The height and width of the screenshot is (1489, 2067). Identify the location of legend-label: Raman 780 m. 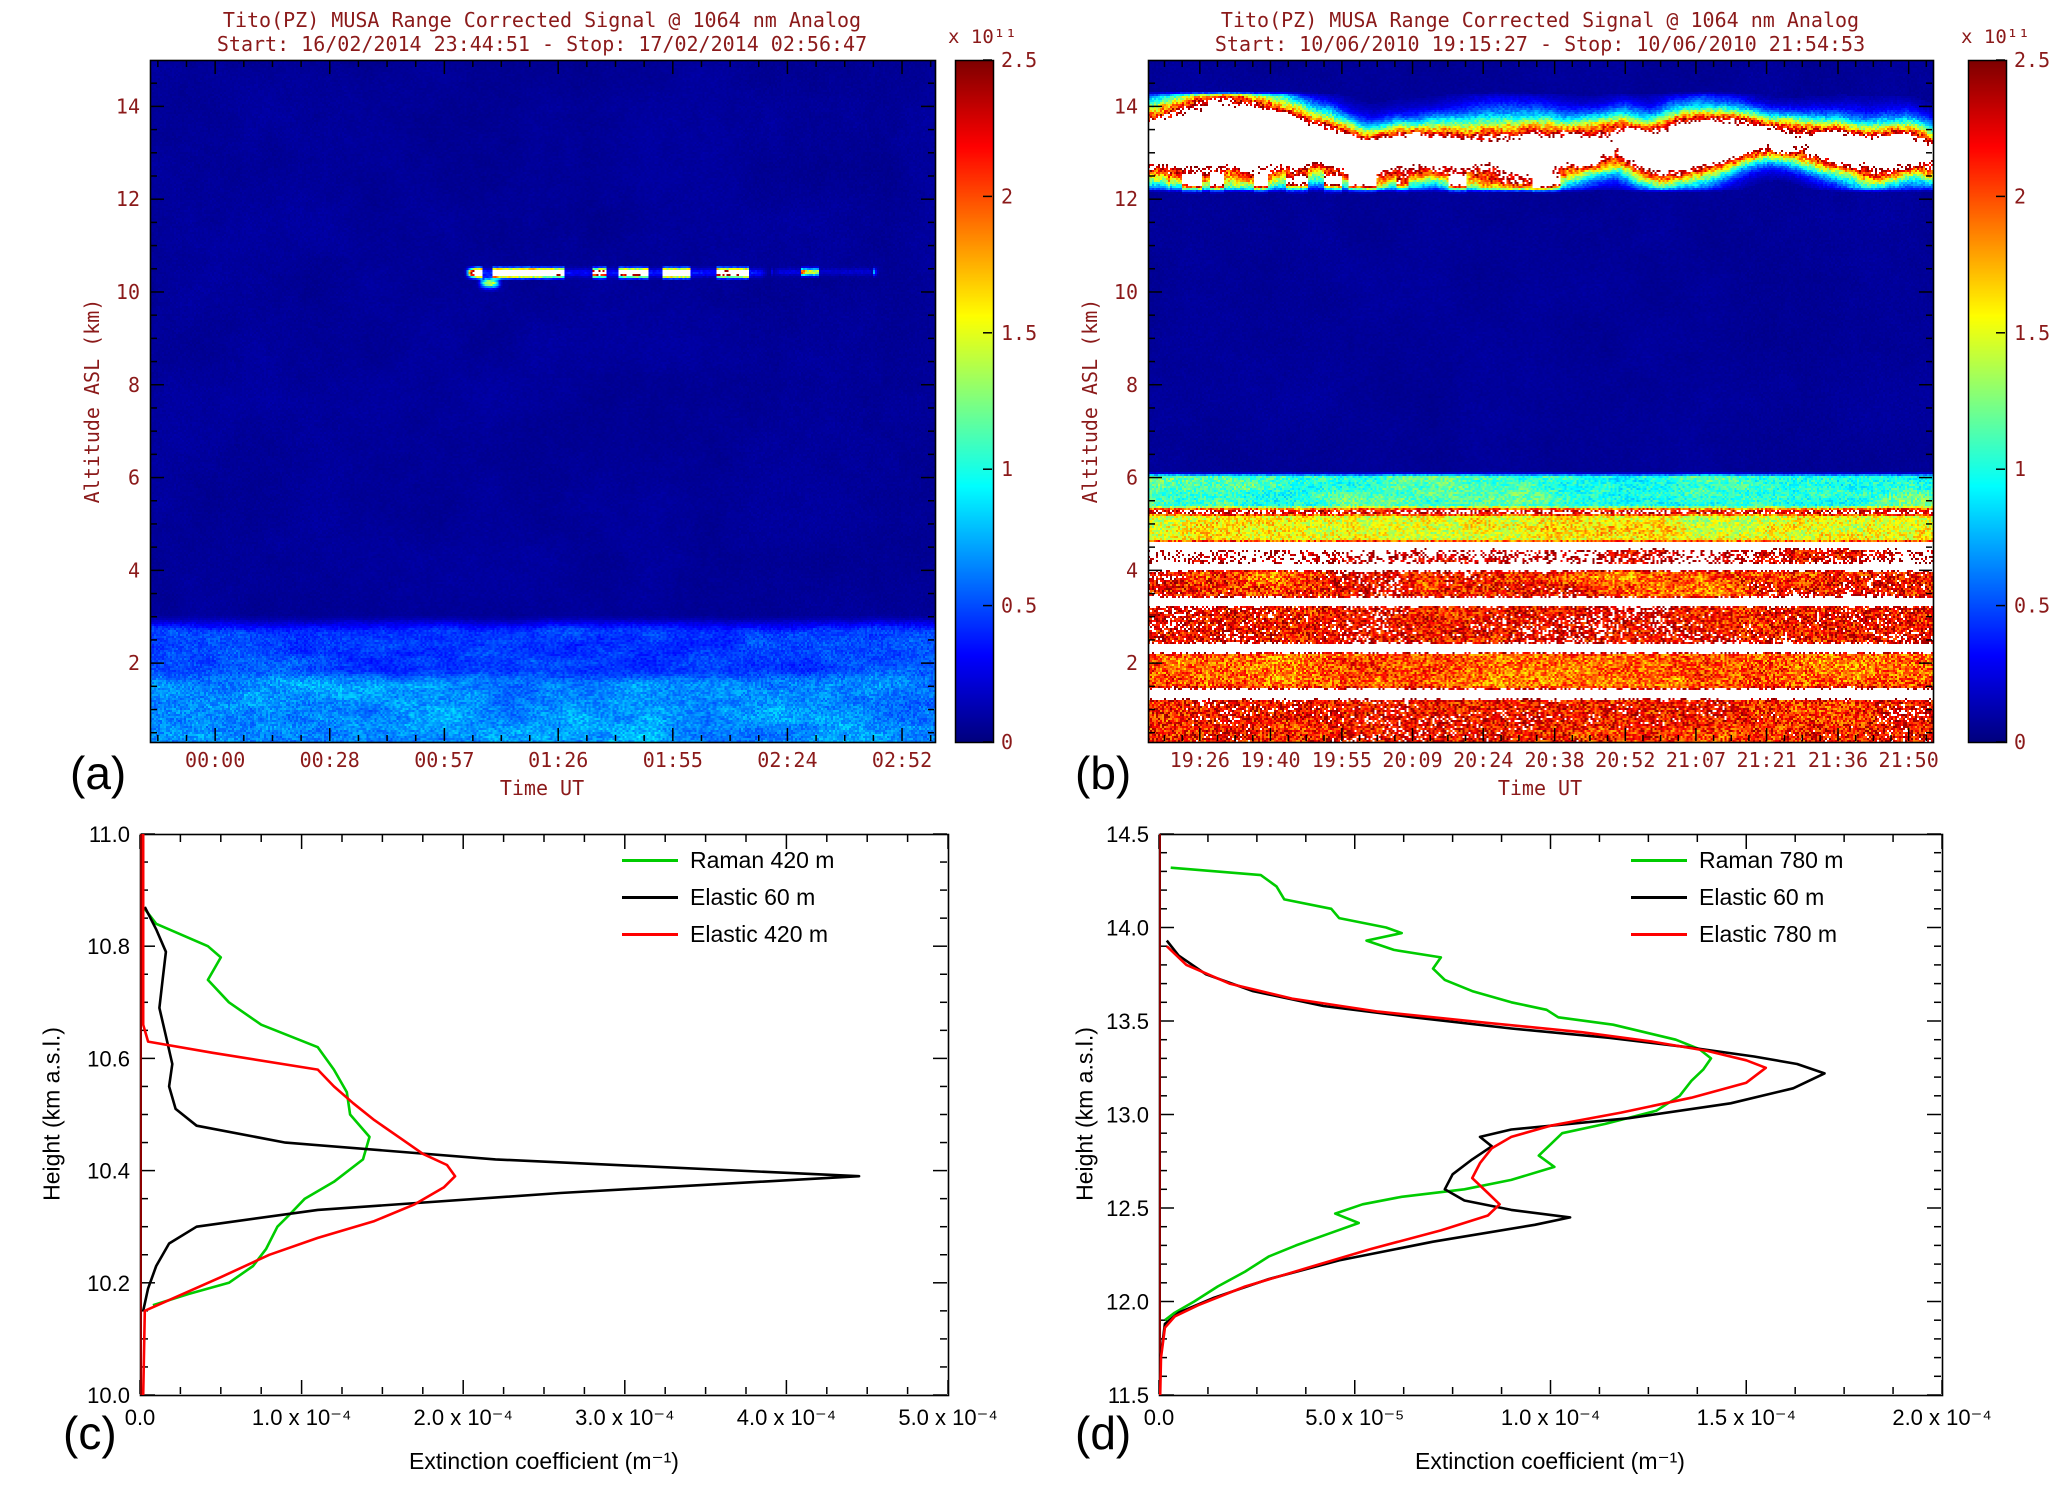
(1771, 860).